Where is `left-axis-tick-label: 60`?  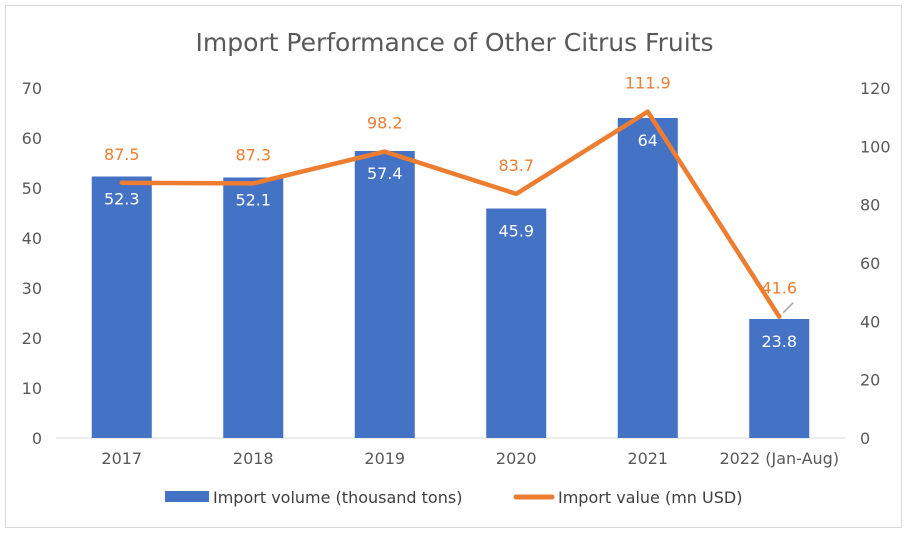 left-axis-tick-label: 60 is located at coordinates (32, 138).